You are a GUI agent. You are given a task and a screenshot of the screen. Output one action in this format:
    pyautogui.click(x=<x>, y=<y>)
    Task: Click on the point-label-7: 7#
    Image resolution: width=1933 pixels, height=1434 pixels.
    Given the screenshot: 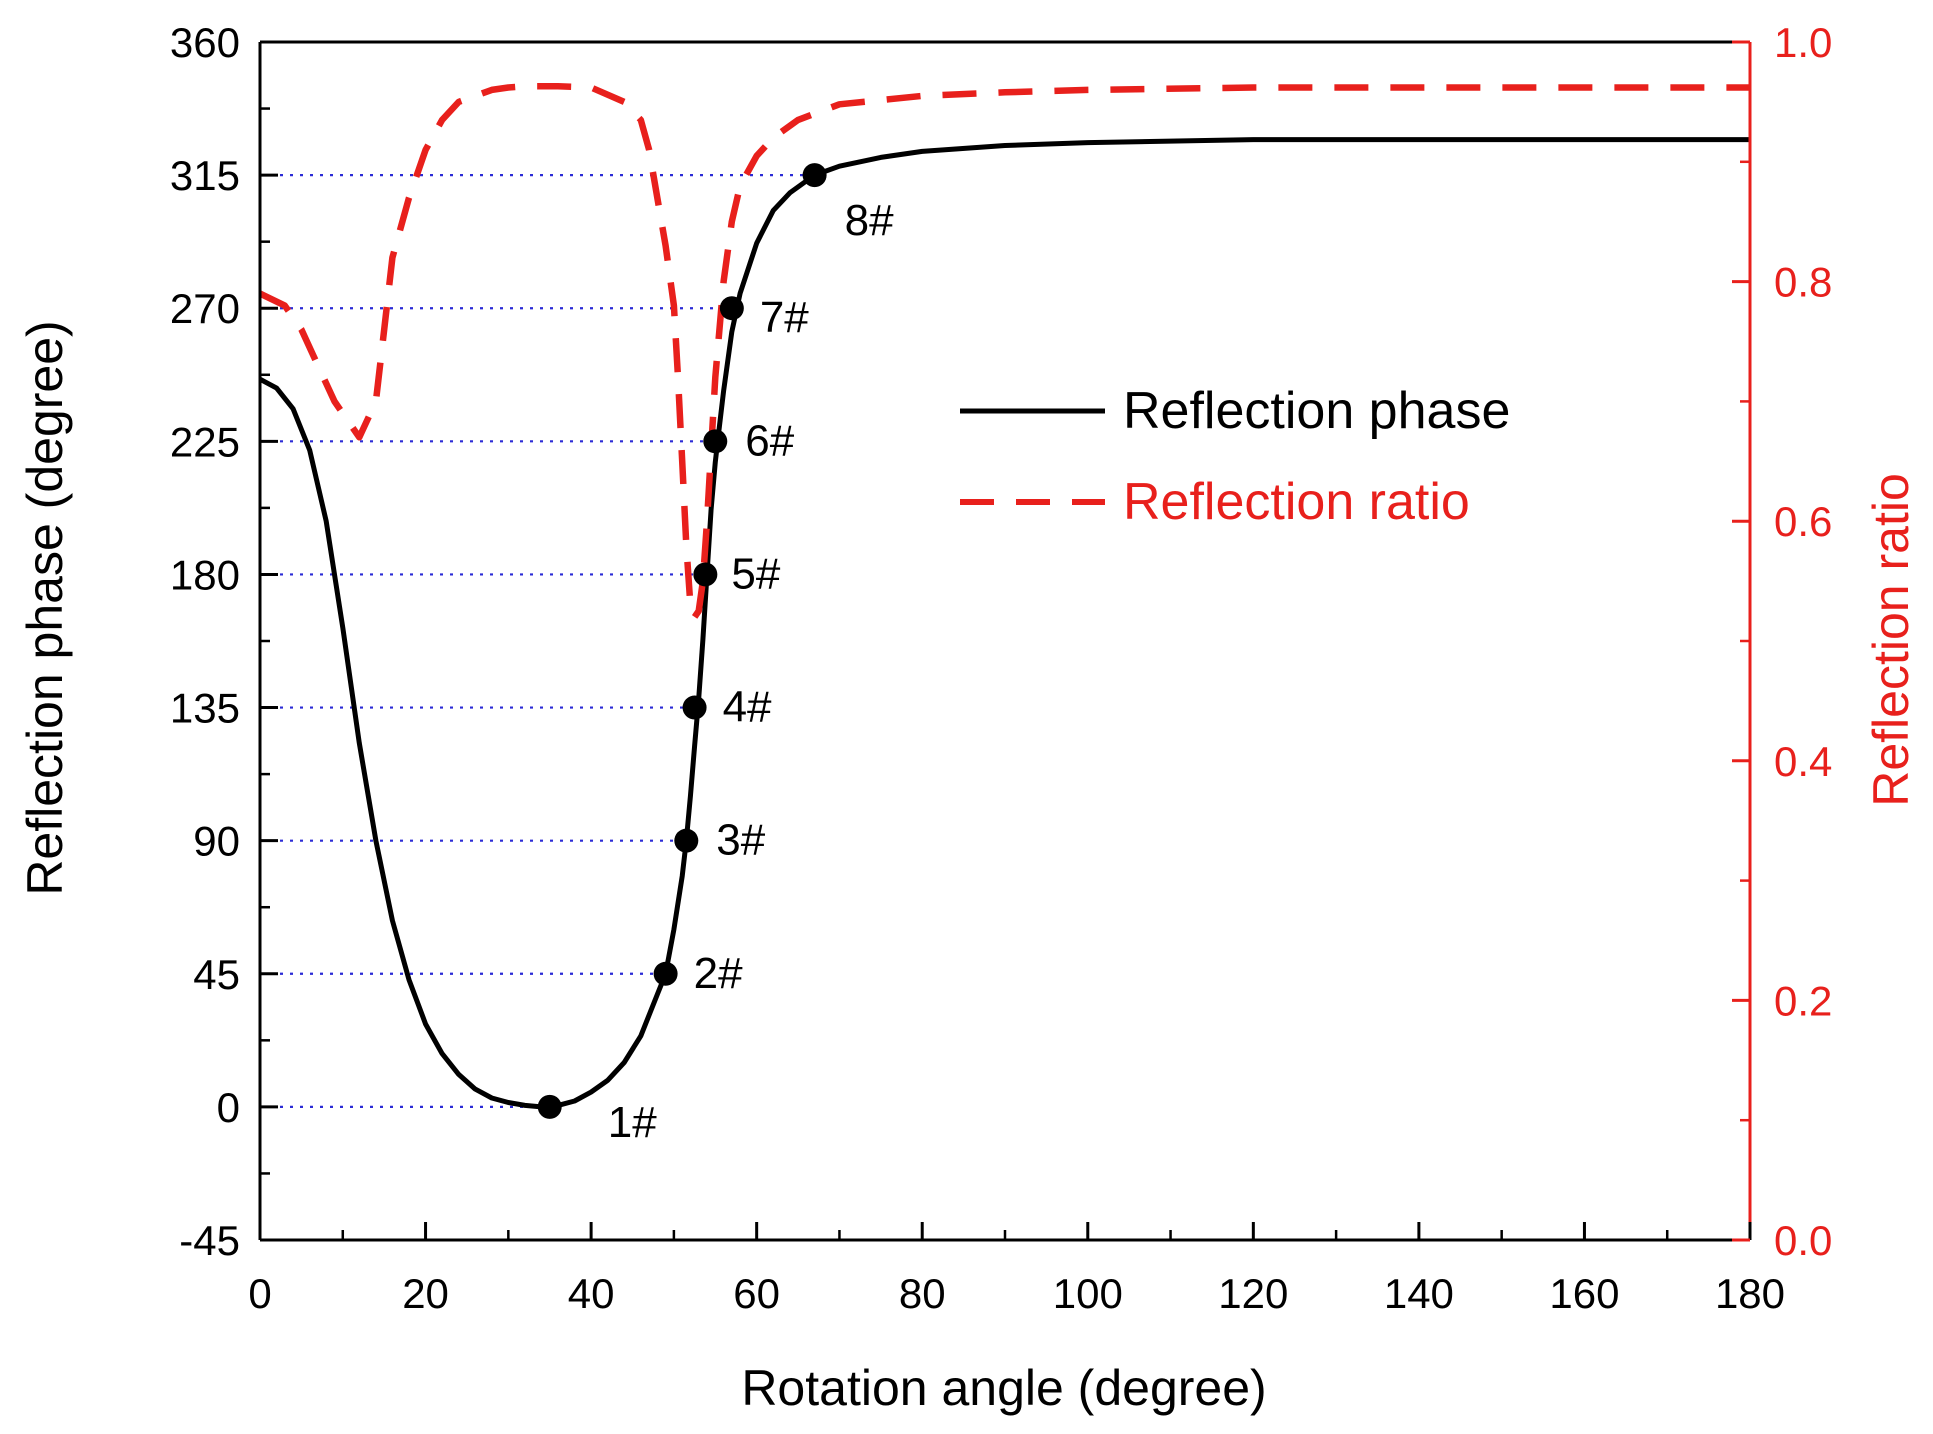 What is the action you would take?
    pyautogui.click(x=784, y=317)
    